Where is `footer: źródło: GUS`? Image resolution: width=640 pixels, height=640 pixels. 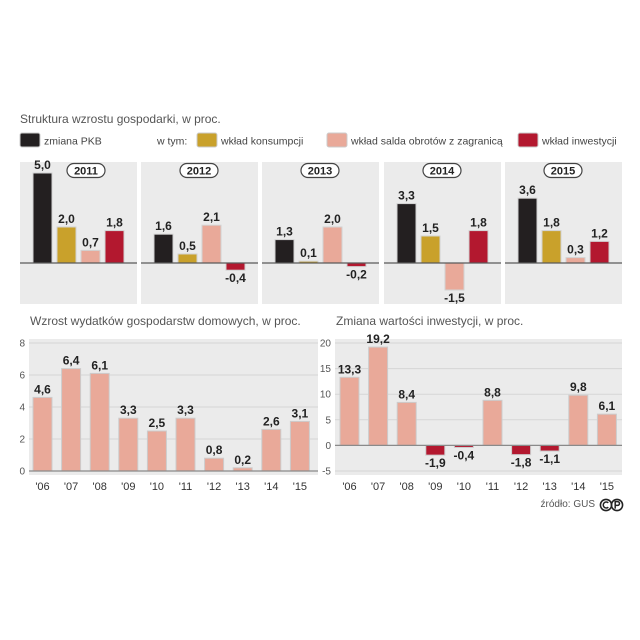
footer: źródło: GUS is located at coordinates (582, 505).